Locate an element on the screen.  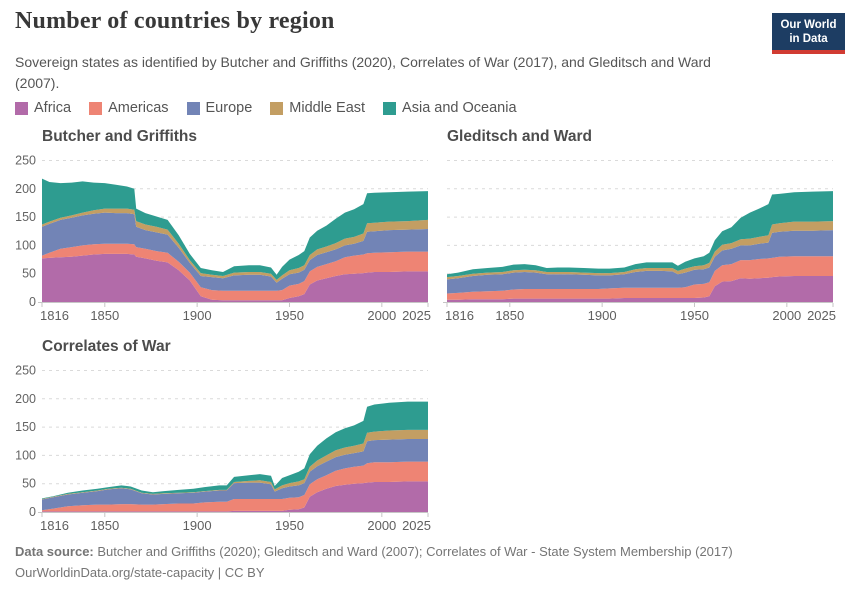
legend-item-africa: Africa is located at coordinates (43, 108).